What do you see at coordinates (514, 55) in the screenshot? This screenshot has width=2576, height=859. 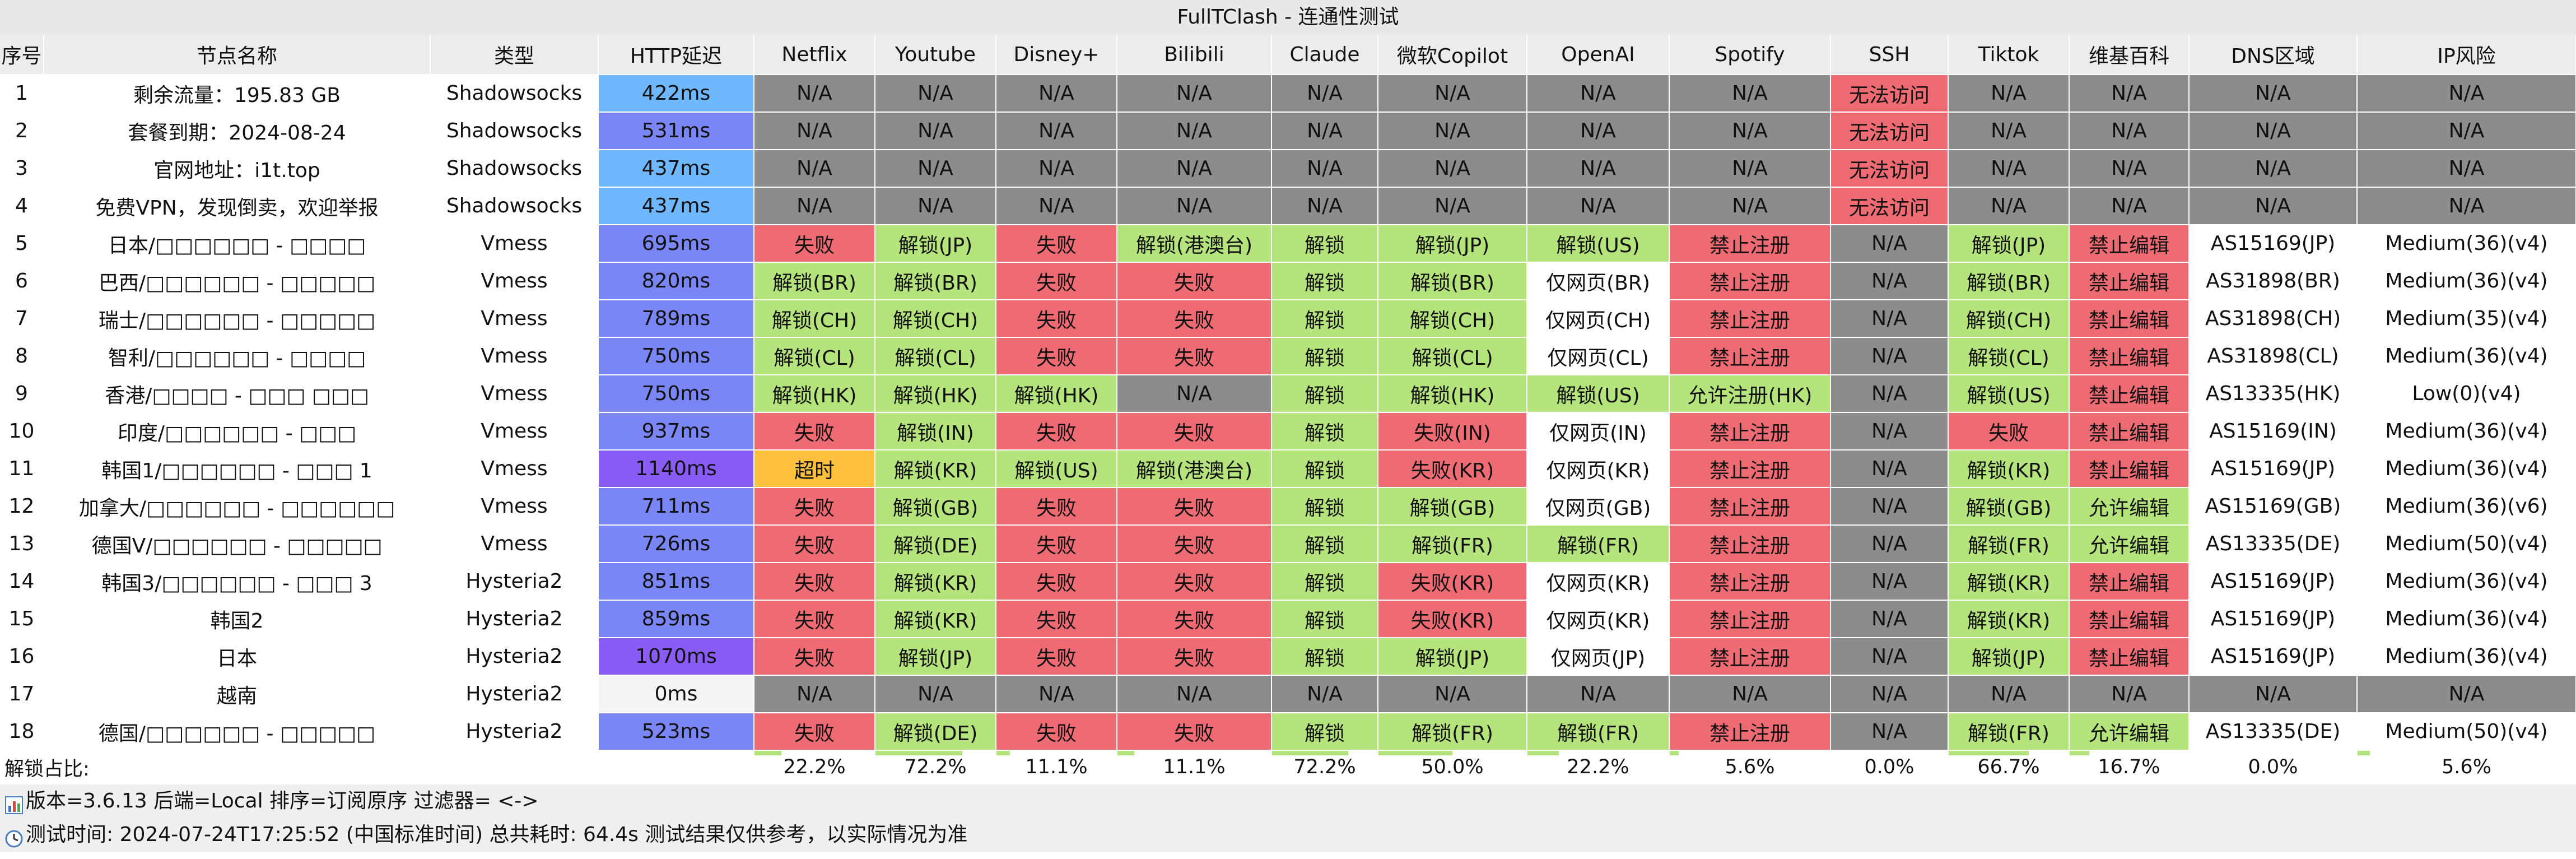 I see `column-header: 类型` at bounding box center [514, 55].